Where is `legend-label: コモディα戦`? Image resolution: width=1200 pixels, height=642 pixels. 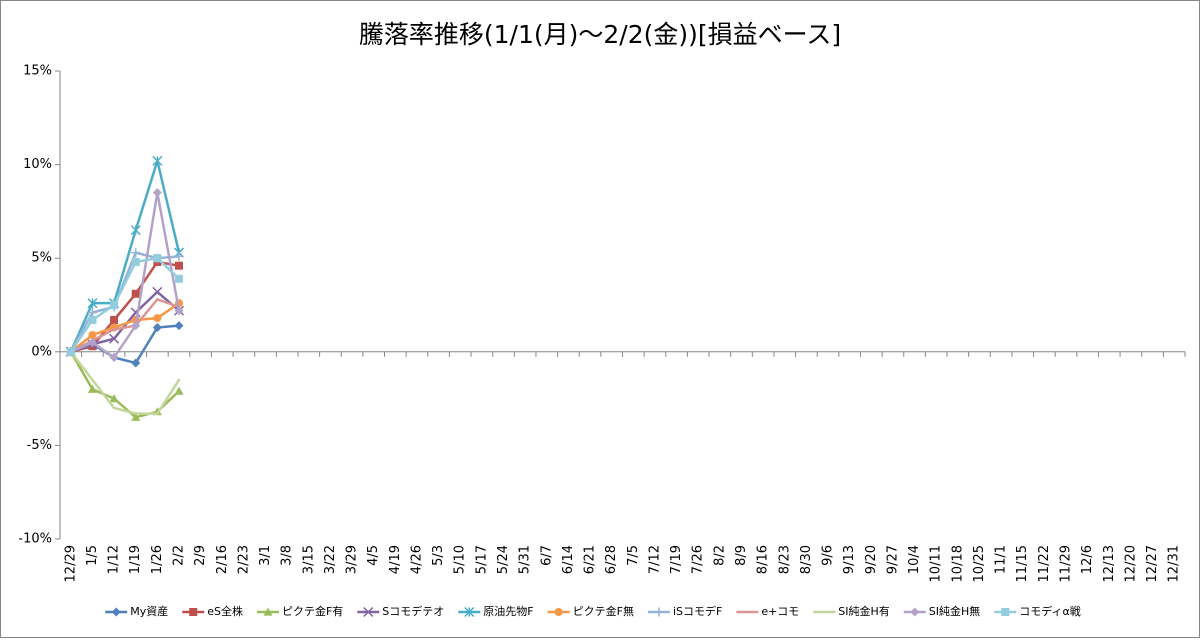
legend-label: コモディα戦 is located at coordinates (1049, 611).